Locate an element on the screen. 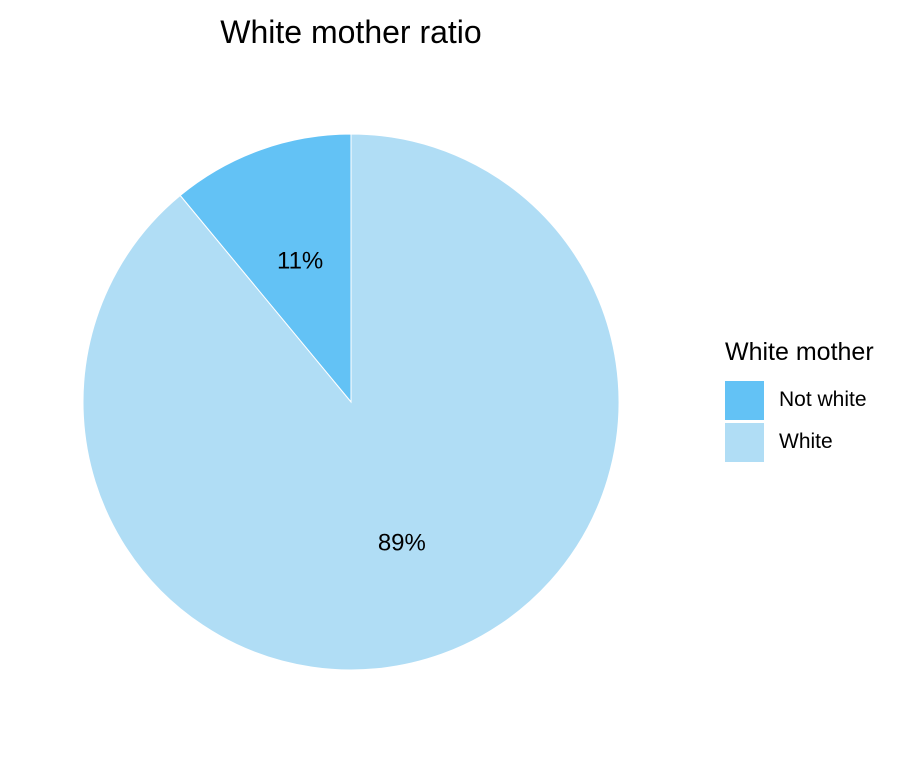  pie-label-white: 89% is located at coordinates (402, 543).